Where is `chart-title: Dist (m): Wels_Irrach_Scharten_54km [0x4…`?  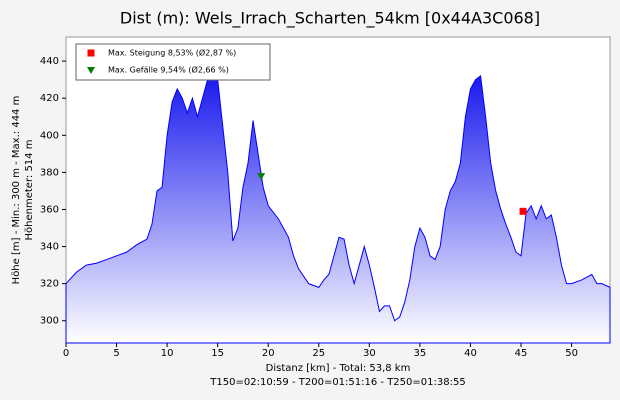
chart-title: Dist (m): Wels_Irrach_Scharten_54km [0x4… is located at coordinates (330, 19).